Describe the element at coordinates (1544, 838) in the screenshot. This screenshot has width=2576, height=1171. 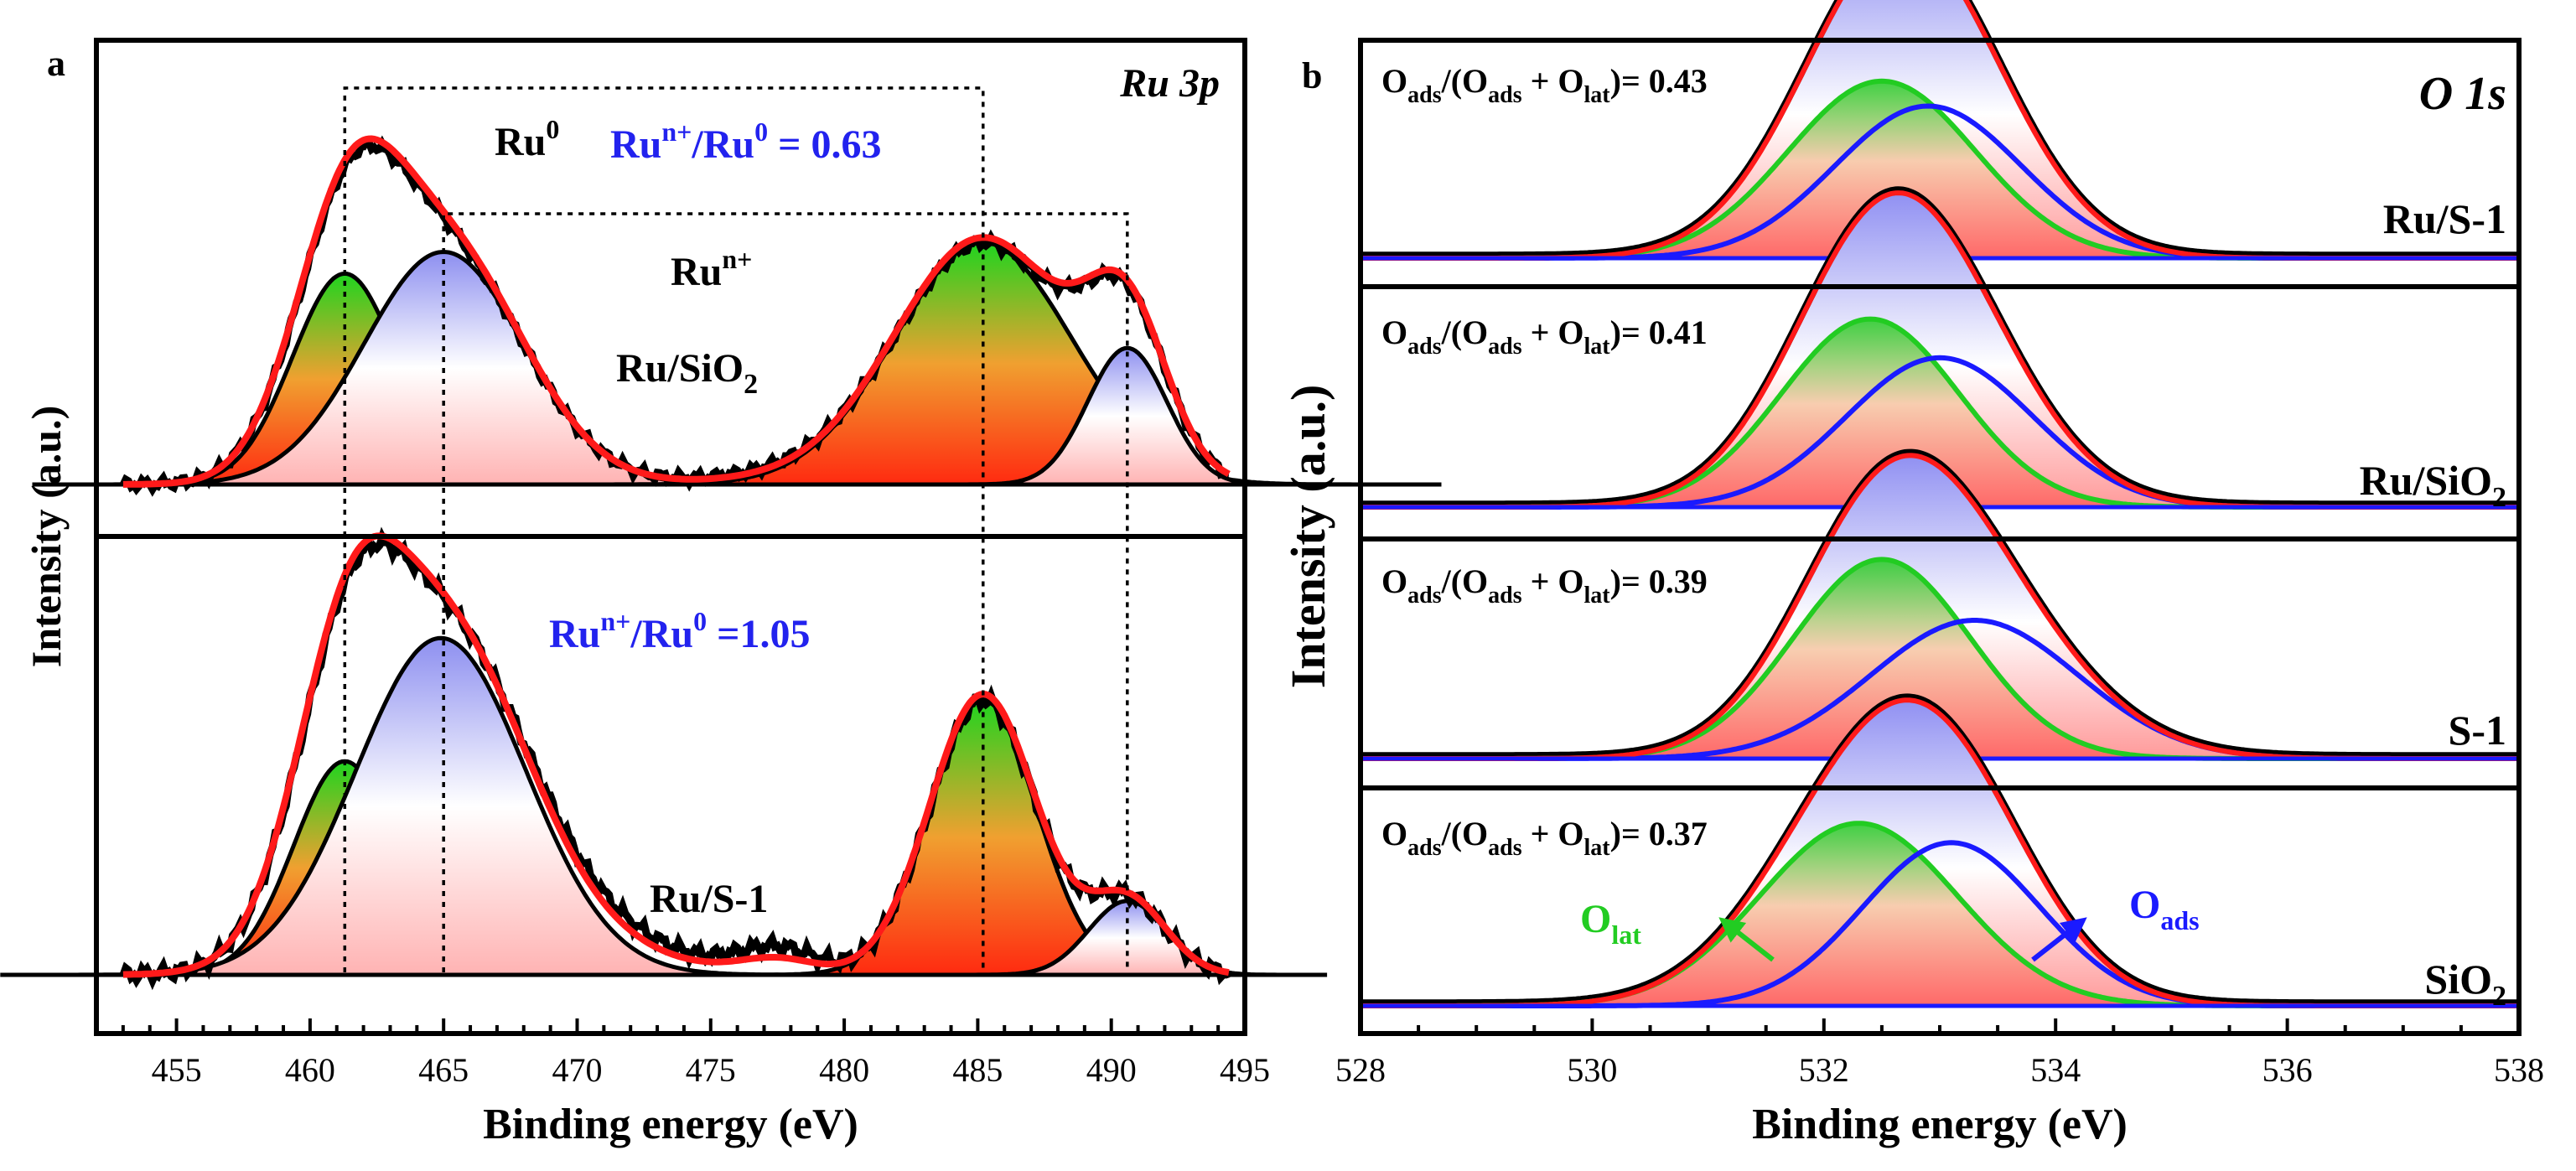
I see `o-ratio-label: Oads/(Oads + Olat)= 0.37` at that location.